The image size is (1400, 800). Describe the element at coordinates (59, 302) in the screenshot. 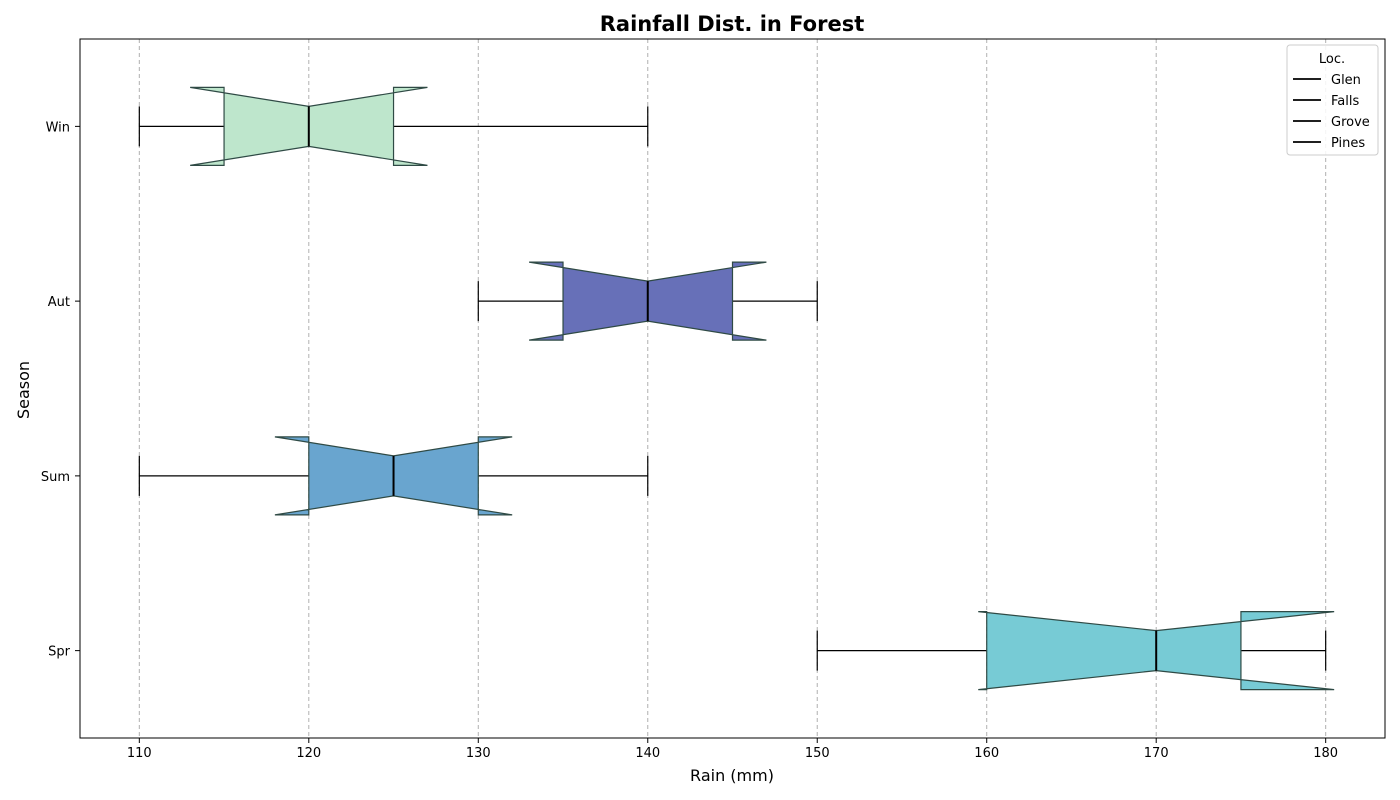

I see `y-tick-label: Aut` at that location.